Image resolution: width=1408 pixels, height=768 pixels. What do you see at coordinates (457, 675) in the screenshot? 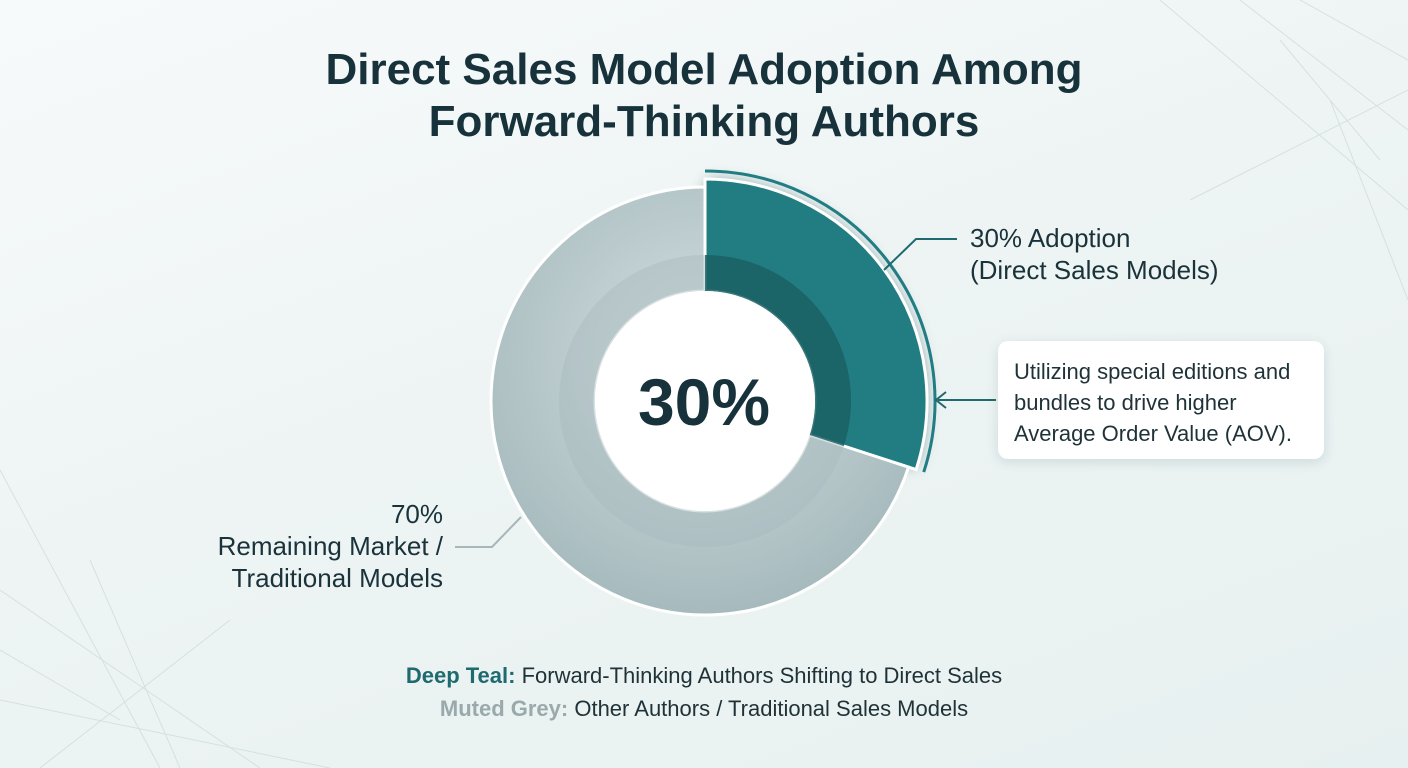
I see `legend-key-teal: Deep Teal` at bounding box center [457, 675].